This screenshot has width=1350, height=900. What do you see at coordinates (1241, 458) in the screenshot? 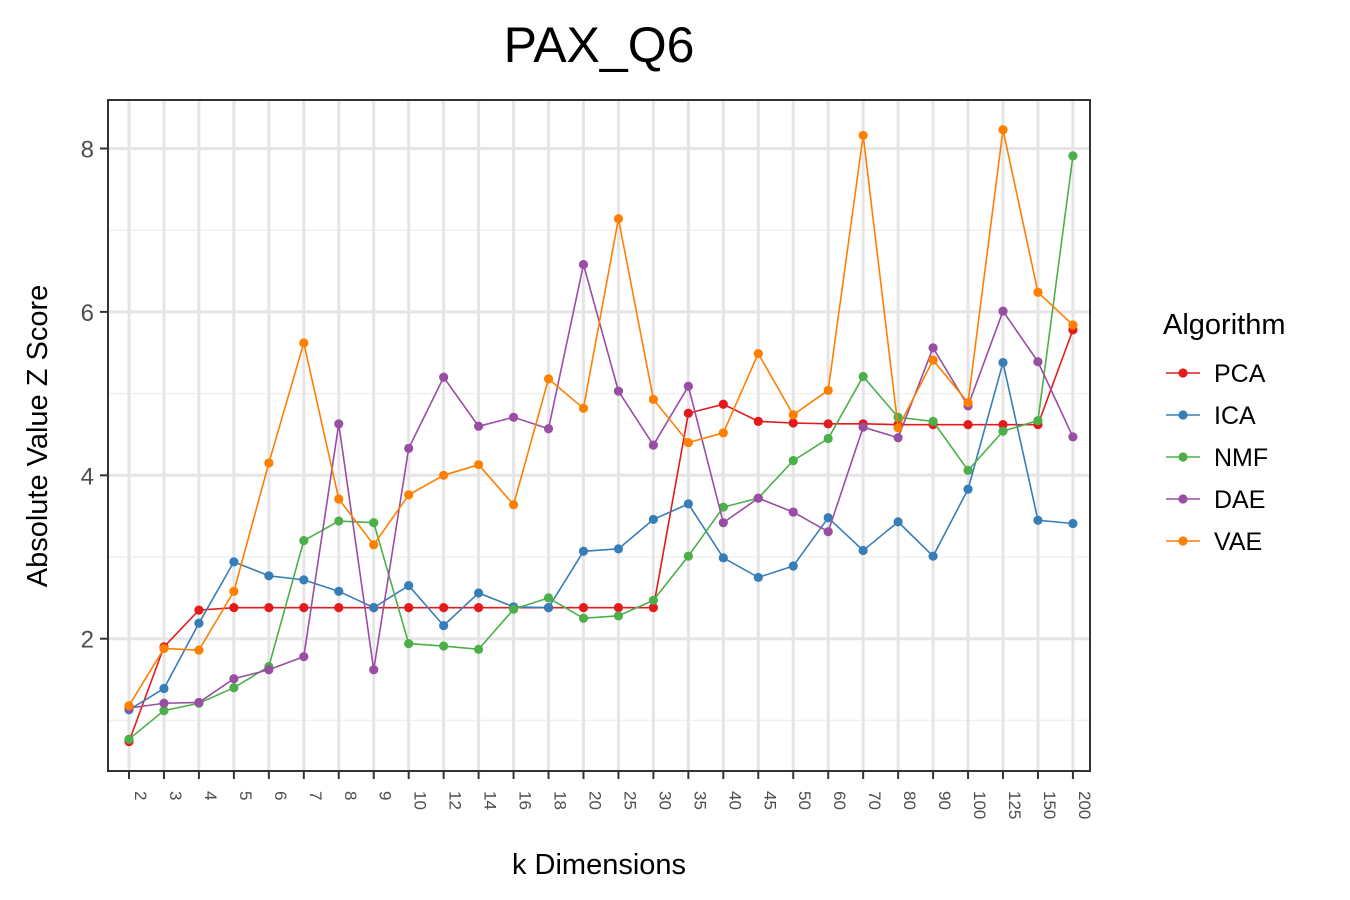
I see `legend-label-nmf: NMF` at bounding box center [1241, 458].